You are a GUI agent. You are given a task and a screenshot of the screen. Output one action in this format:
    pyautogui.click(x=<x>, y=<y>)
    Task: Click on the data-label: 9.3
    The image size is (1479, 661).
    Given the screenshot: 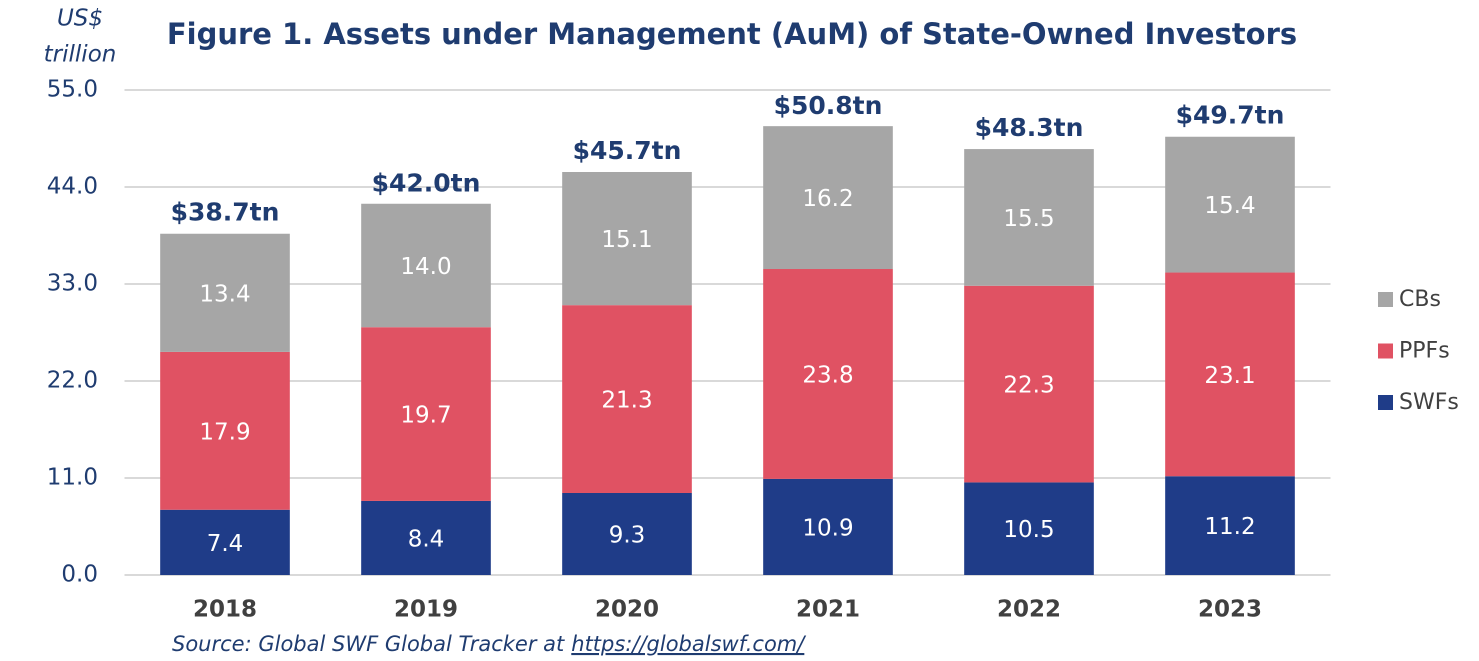 What is the action you would take?
    pyautogui.click(x=627, y=535)
    